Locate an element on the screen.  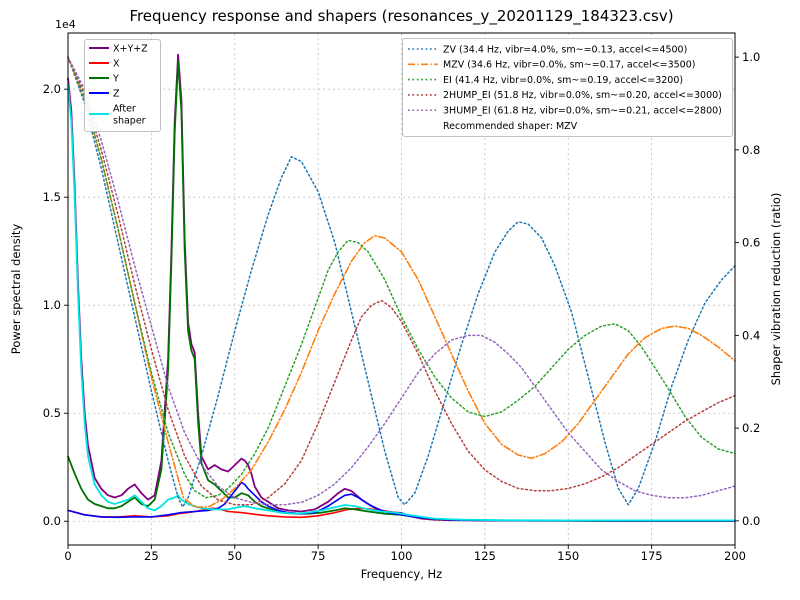
y-left-tick-label: 0.0 is located at coordinates (52, 521).